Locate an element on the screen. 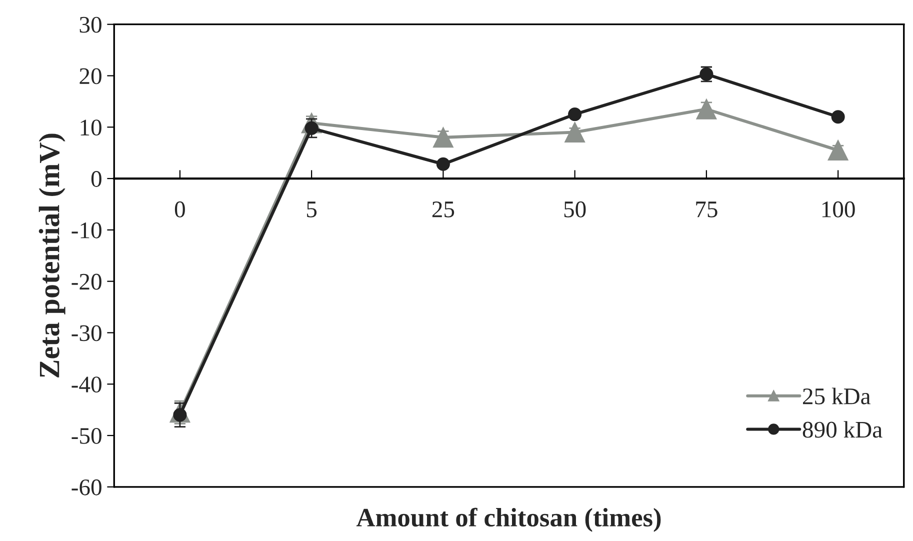  legend-label: 25 kDa is located at coordinates (836, 396).